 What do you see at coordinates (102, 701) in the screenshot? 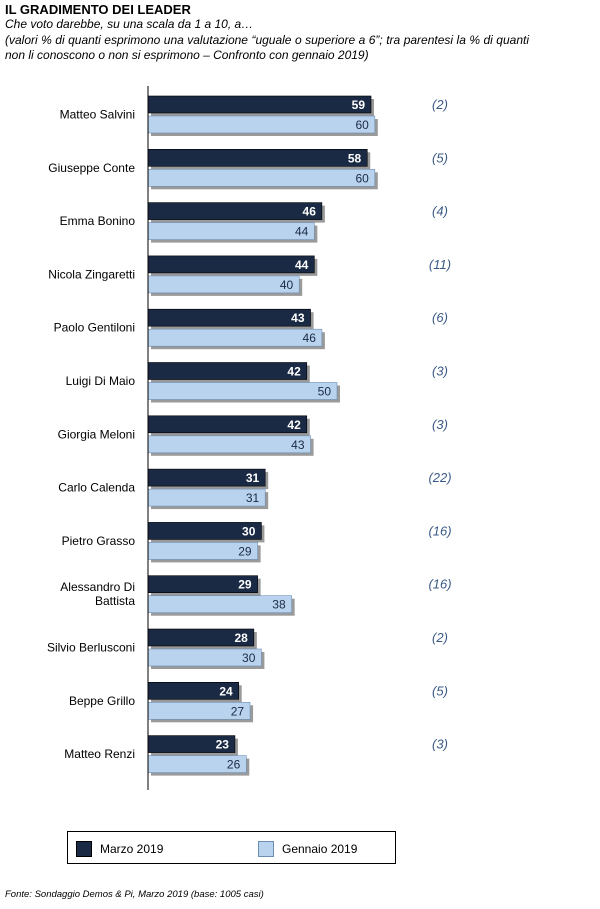
I see `category-label: Beppe Grillo` at bounding box center [102, 701].